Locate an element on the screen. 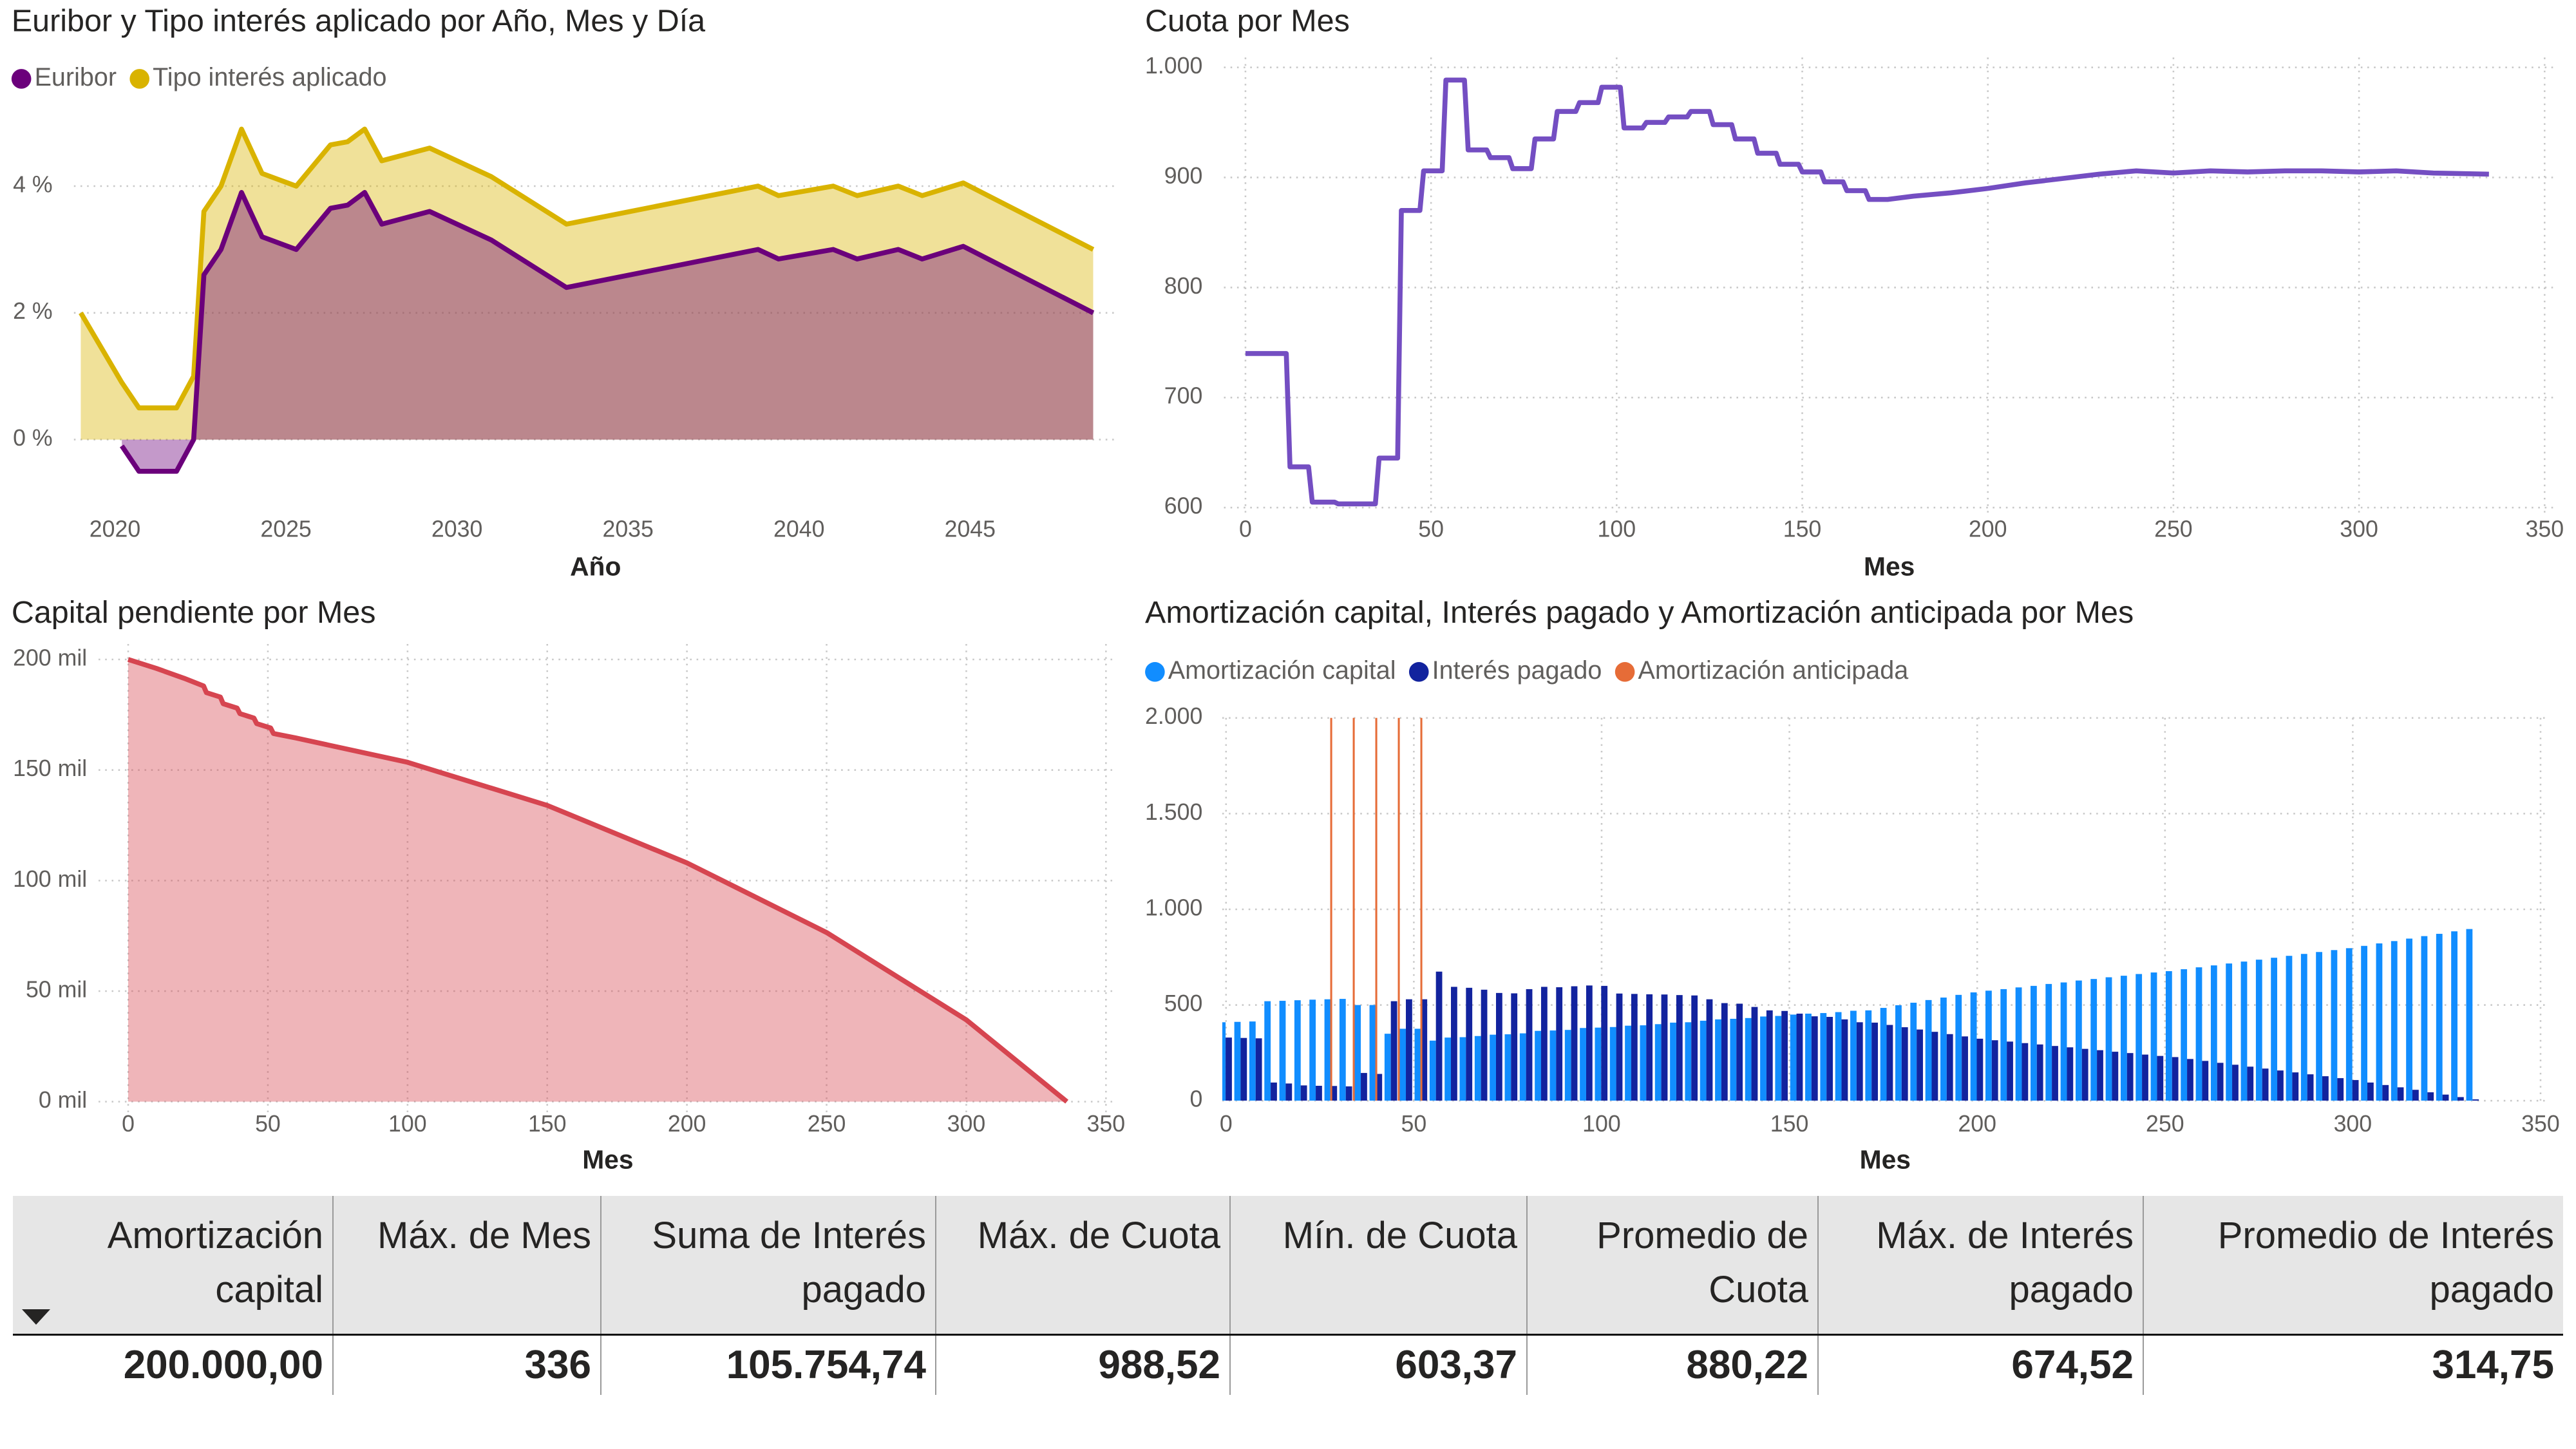  column-header: Máx. de Interés pagado is located at coordinates (1981, 1265).